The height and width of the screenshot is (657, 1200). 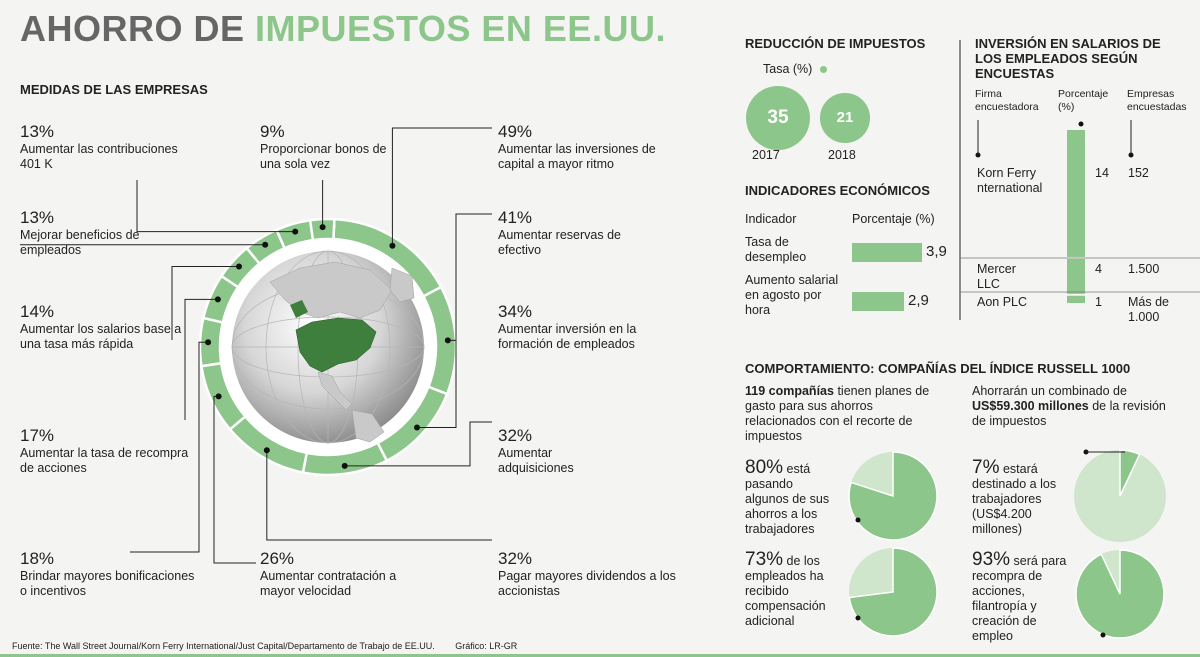 What do you see at coordinates (823, 69) in the screenshot?
I see `legend-dot-icon` at bounding box center [823, 69].